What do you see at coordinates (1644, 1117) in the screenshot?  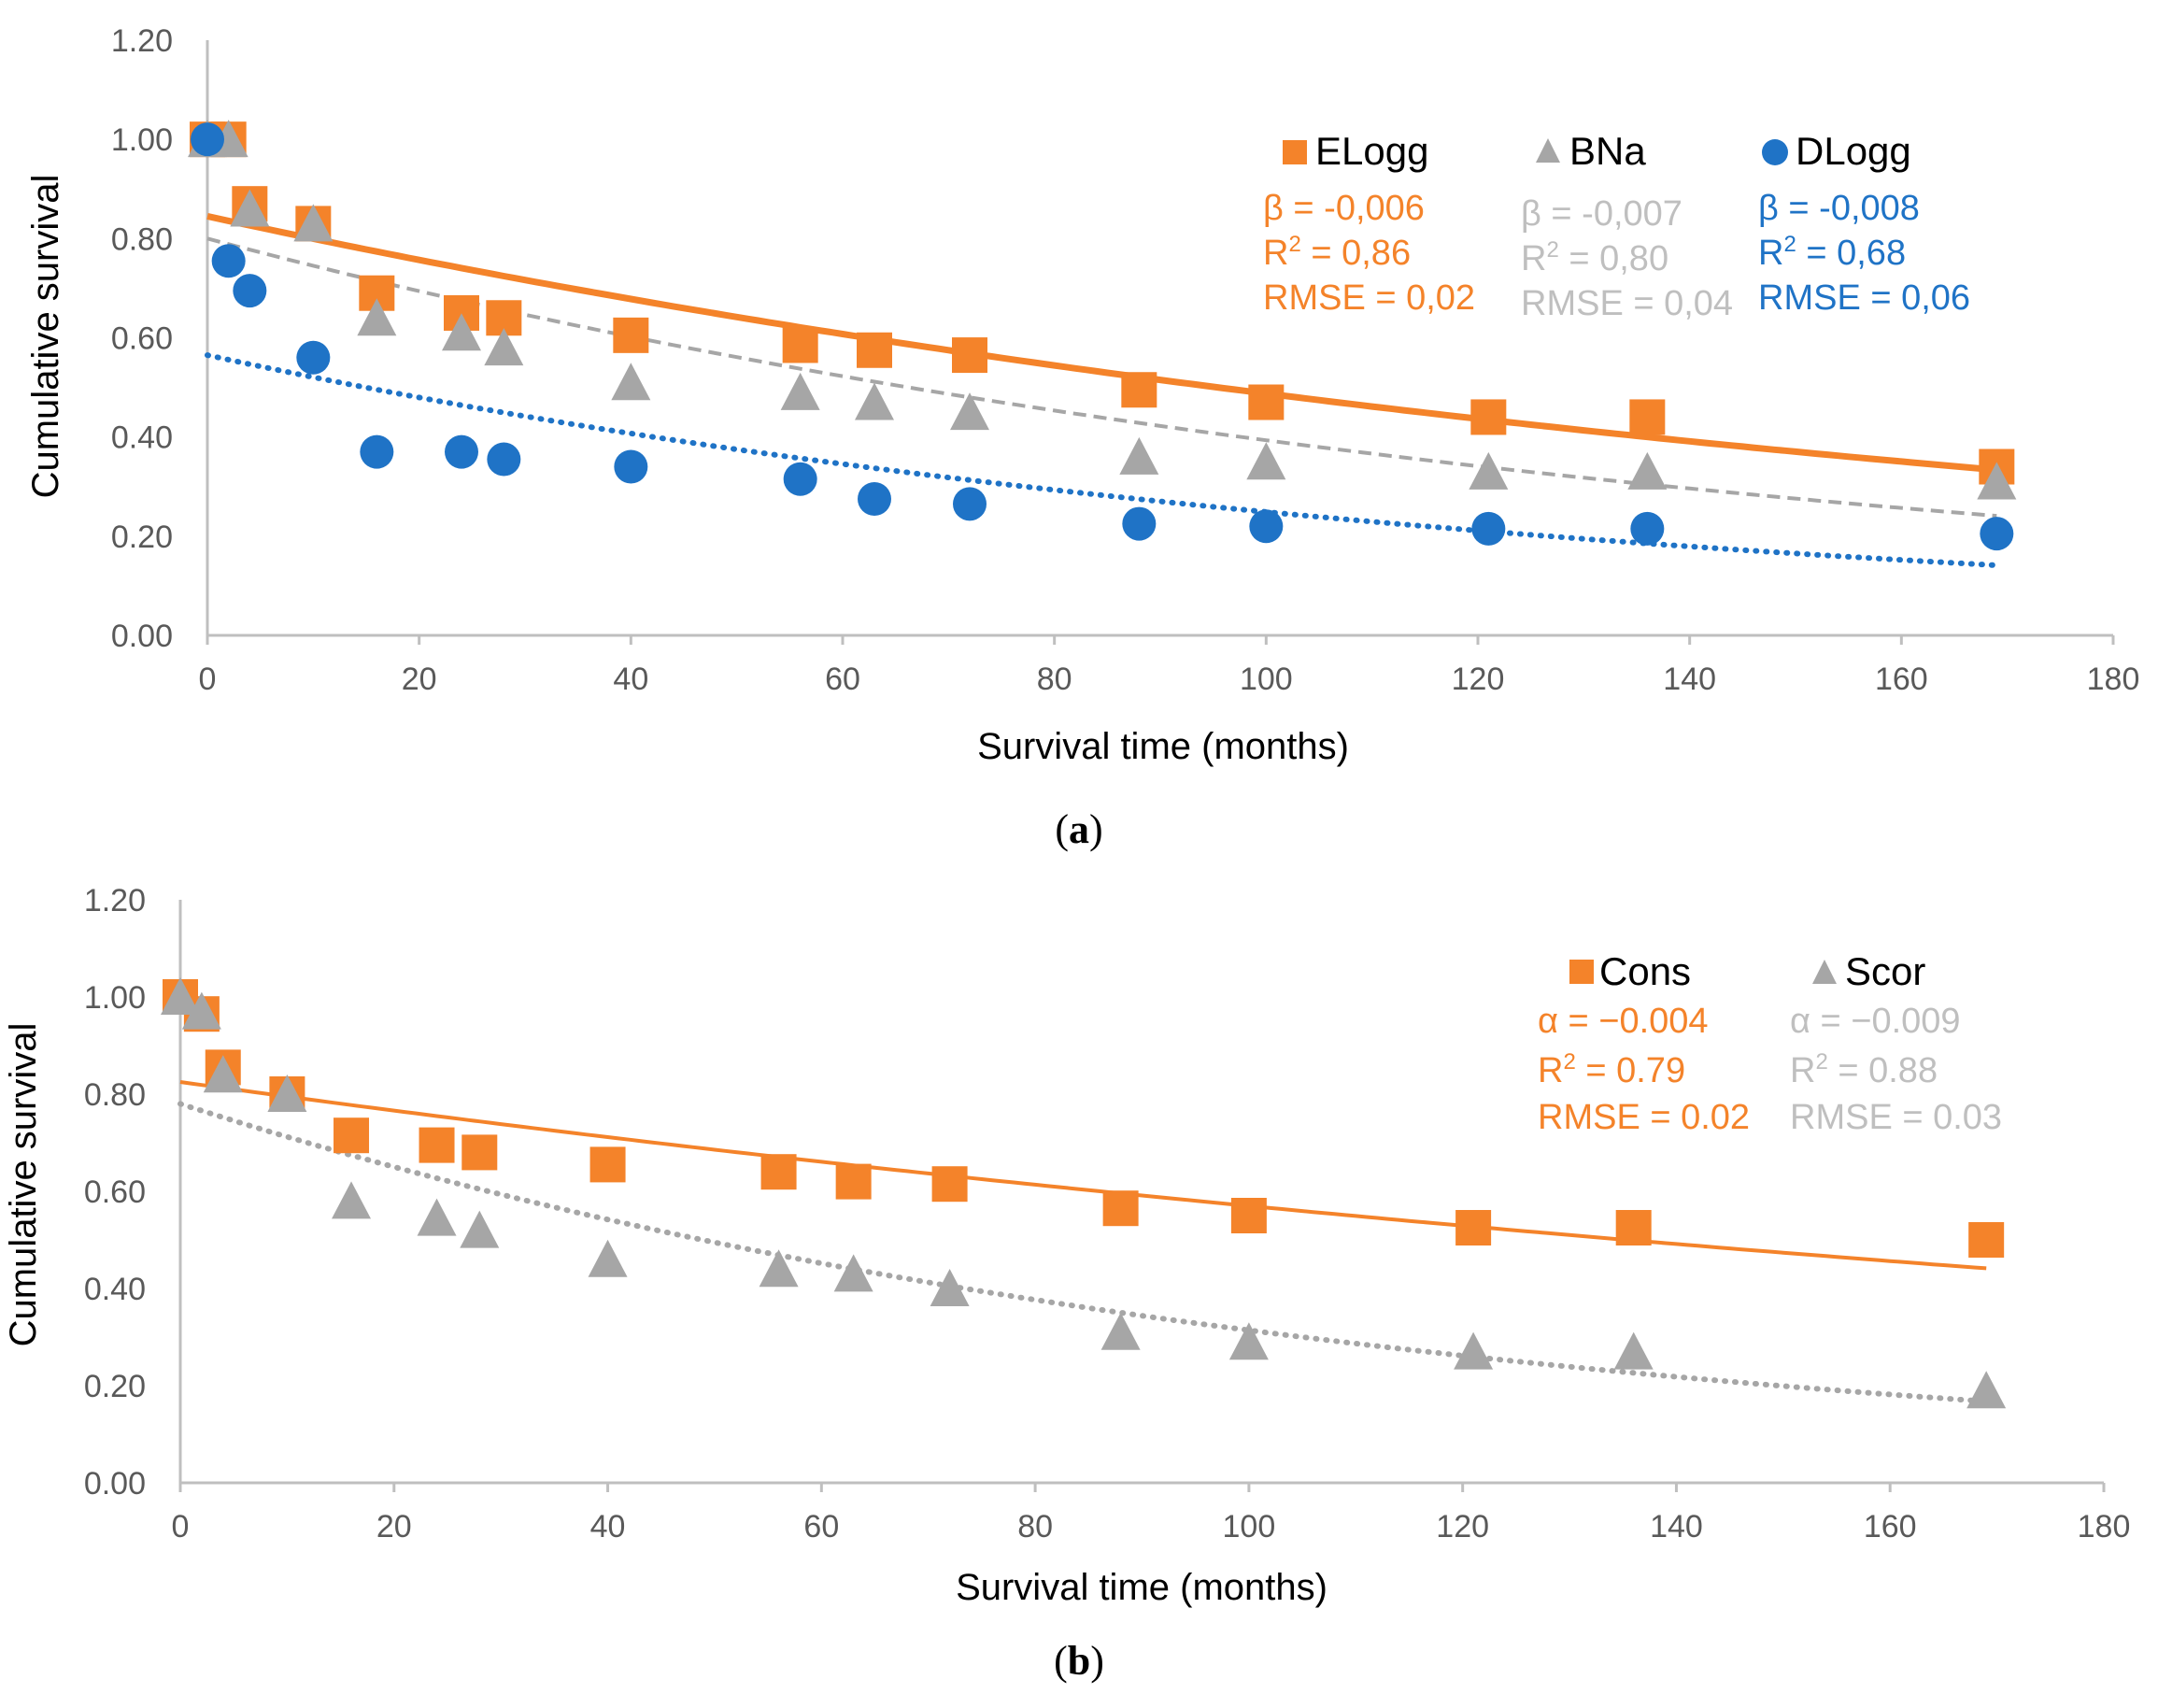 I see `cons-rmse: RMSE = 0.02` at bounding box center [1644, 1117].